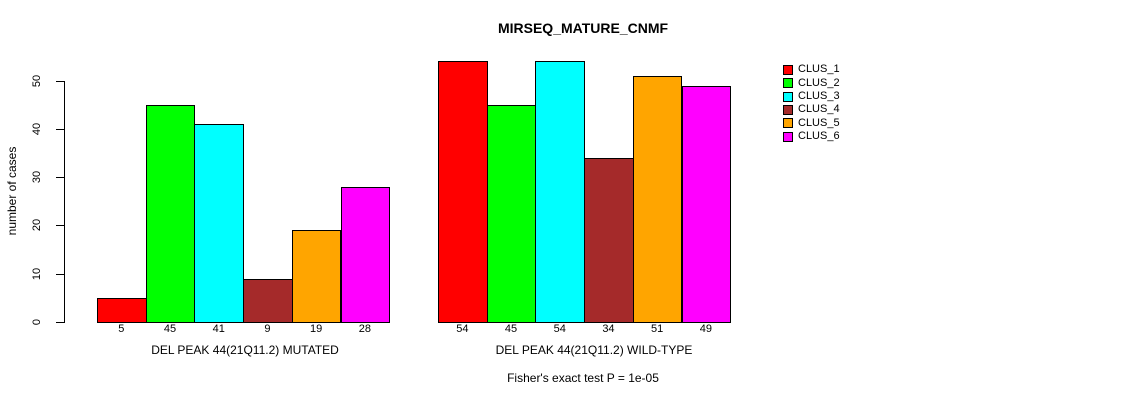 The width and height of the screenshot is (1140, 400). I want to click on y-tick-label: 0, so click(37, 322).